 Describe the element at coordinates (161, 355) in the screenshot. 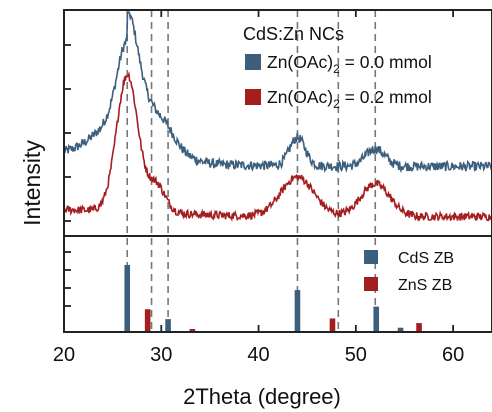

I see `x-tick-label-1: 30` at that location.